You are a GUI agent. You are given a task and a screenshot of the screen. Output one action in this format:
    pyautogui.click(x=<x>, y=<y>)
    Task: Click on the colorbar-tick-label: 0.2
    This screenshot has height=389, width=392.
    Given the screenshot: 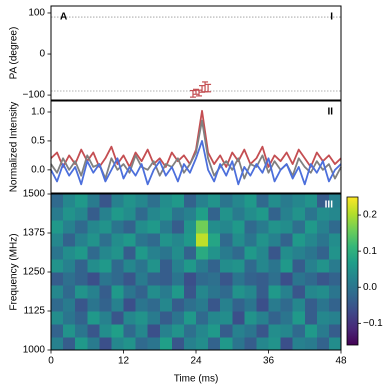 What is the action you would take?
    pyautogui.click(x=370, y=215)
    